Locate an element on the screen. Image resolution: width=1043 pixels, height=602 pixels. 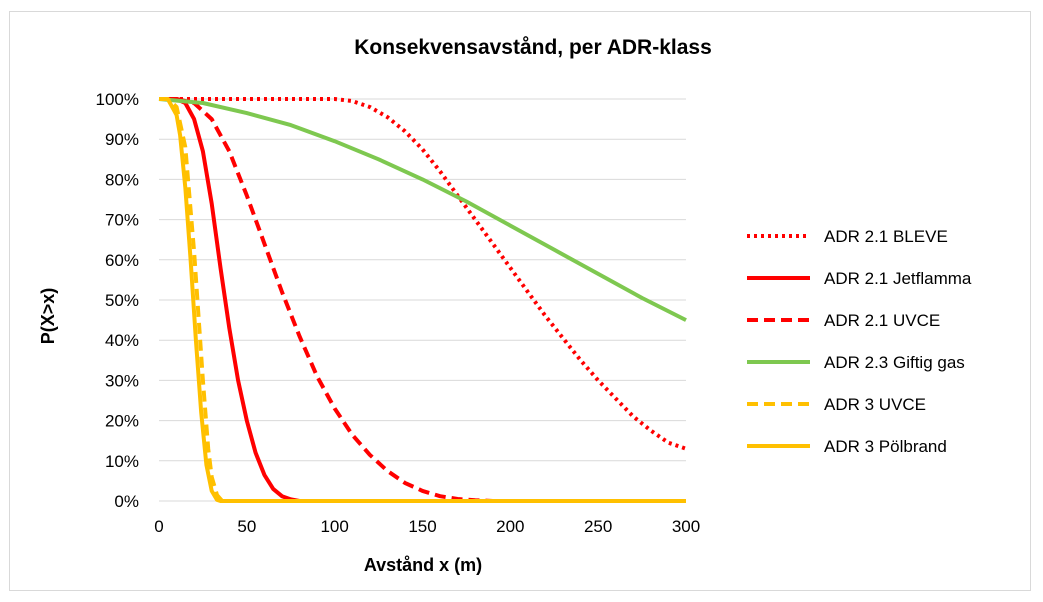
y-tick-label: 10% is located at coordinates (122, 461).